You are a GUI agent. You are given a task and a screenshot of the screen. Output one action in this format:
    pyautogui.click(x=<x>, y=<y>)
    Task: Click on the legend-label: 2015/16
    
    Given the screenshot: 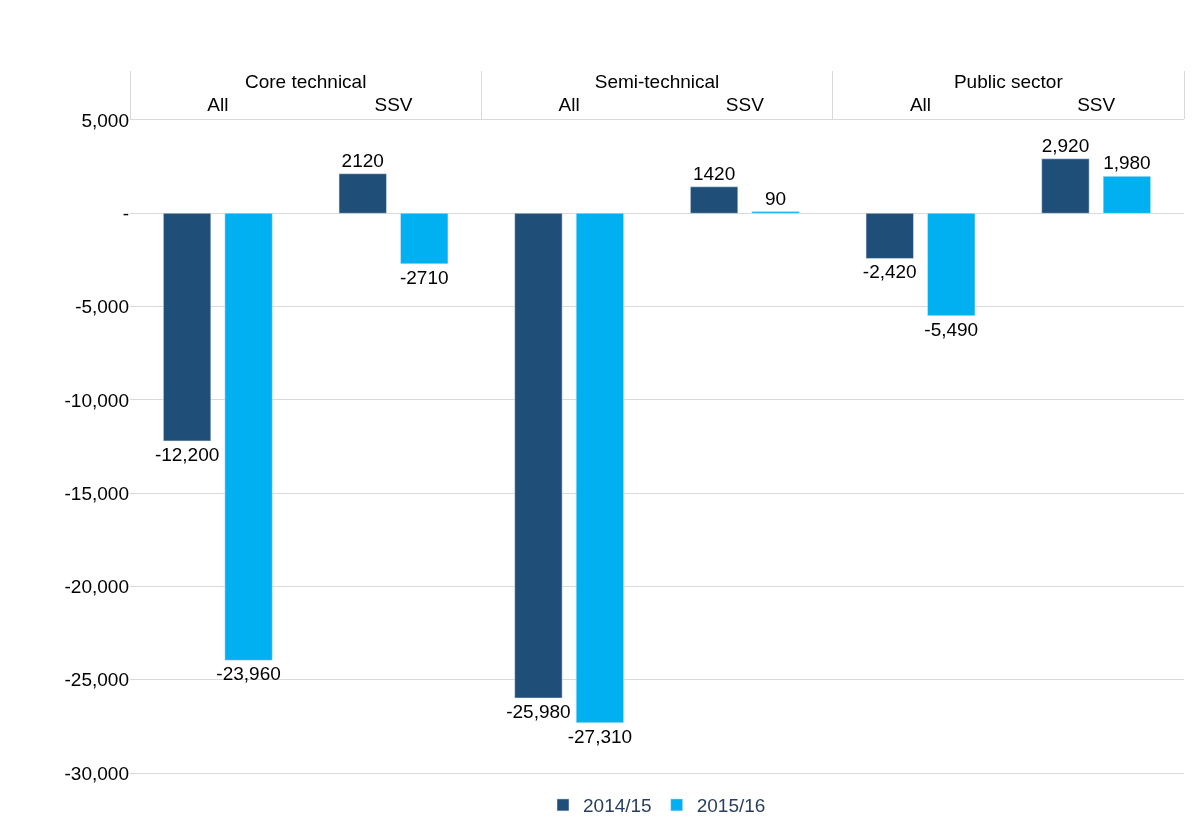 What is the action you would take?
    pyautogui.click(x=731, y=806)
    